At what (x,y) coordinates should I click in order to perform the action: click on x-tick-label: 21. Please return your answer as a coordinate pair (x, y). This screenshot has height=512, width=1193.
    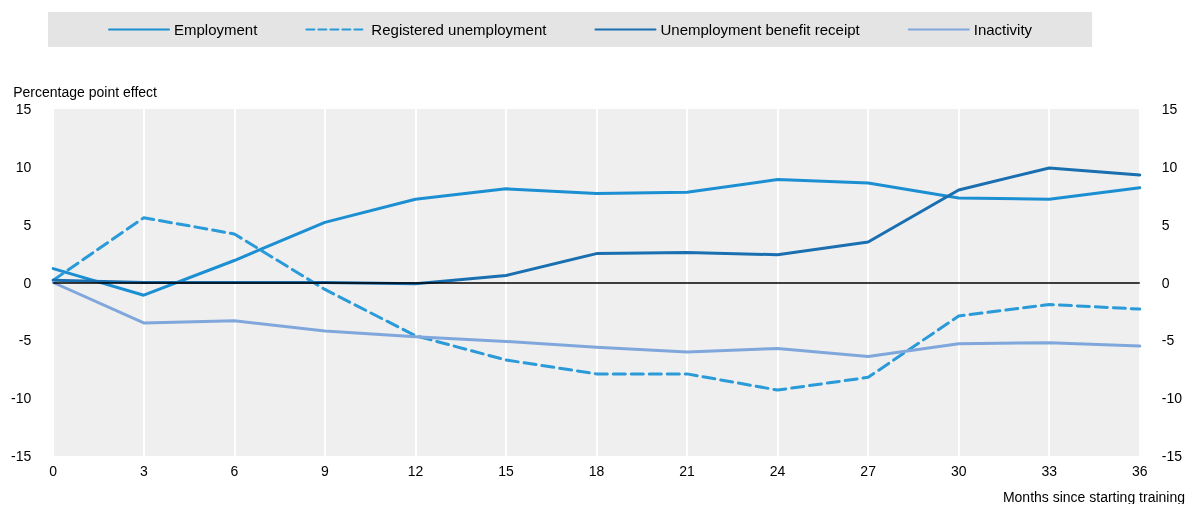
    Looking at the image, I should click on (687, 471).